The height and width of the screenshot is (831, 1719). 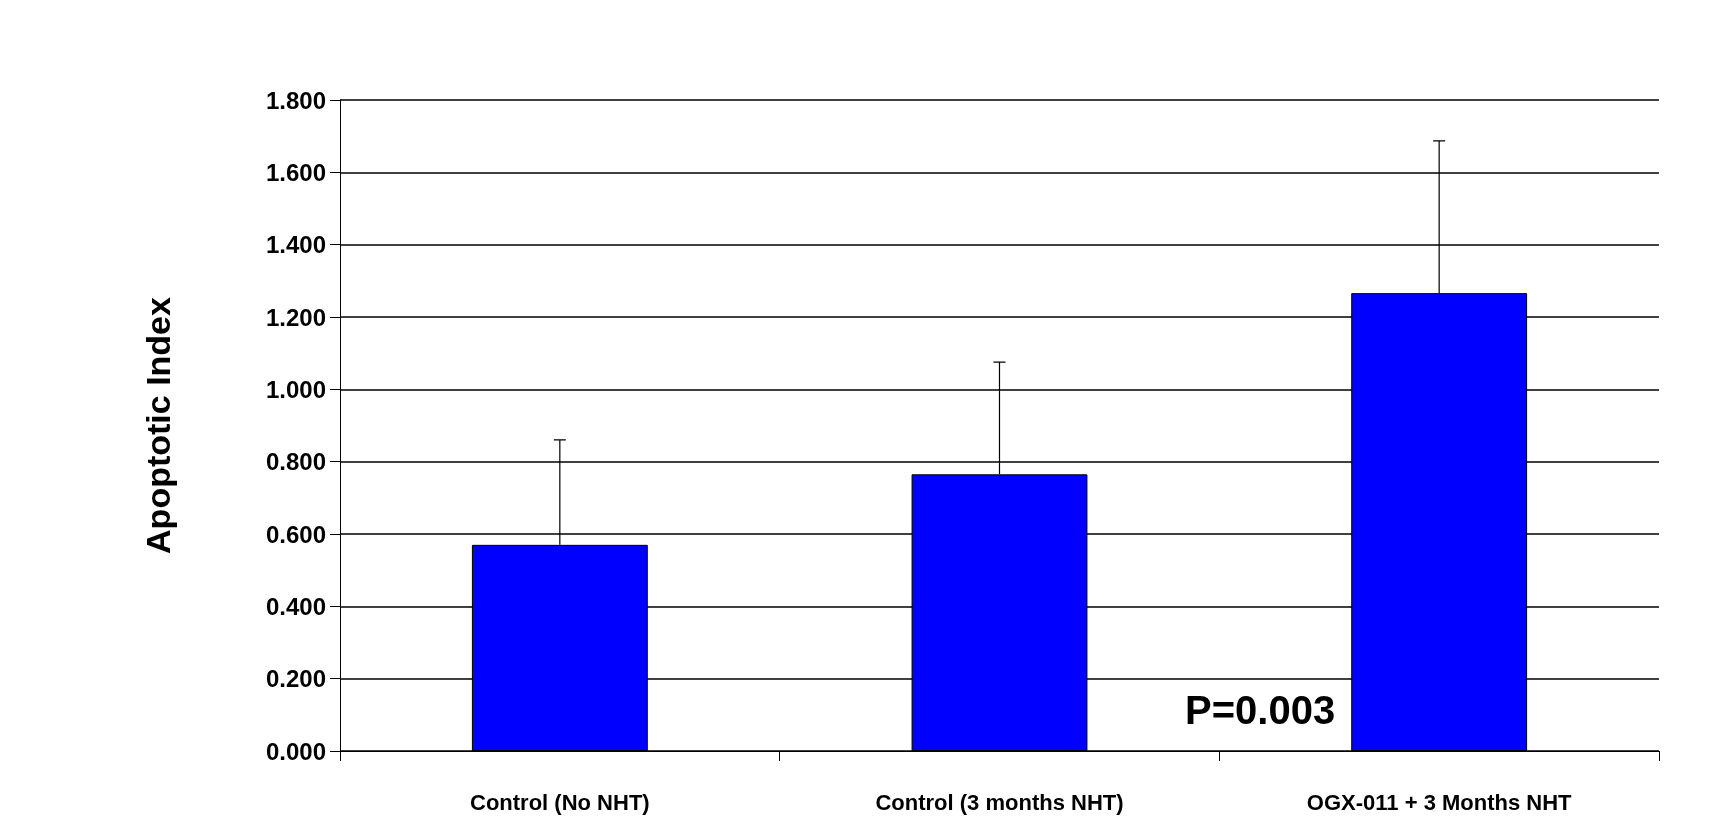 What do you see at coordinates (295, 100) in the screenshot?
I see `y-tick-label: 1.800` at bounding box center [295, 100].